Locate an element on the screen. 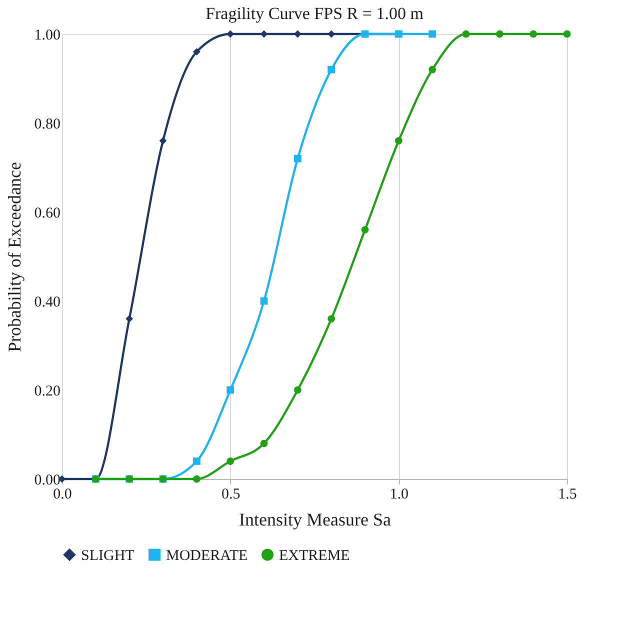 Image resolution: width=635 pixels, height=623 pixels. x-tick-label: 0.0 is located at coordinates (62, 494).